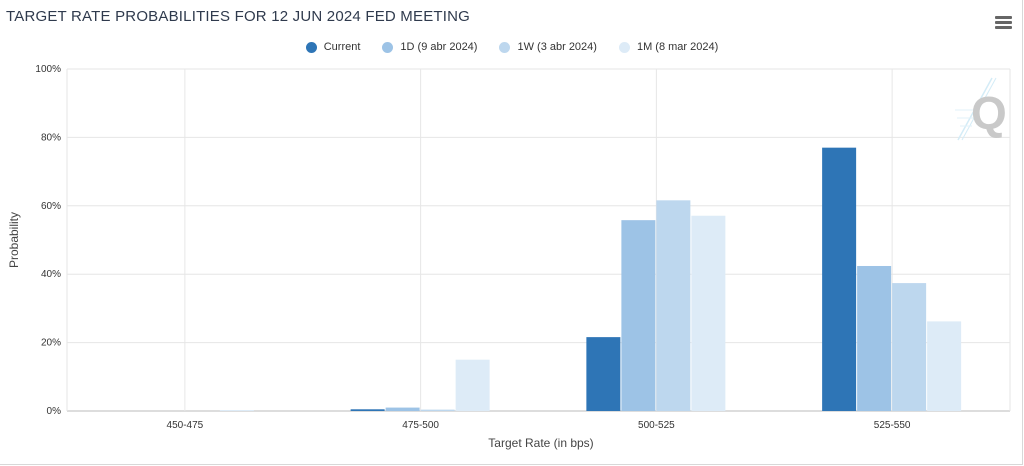 The width and height of the screenshot is (1024, 466). I want to click on legend-label: Current, so click(342, 47).